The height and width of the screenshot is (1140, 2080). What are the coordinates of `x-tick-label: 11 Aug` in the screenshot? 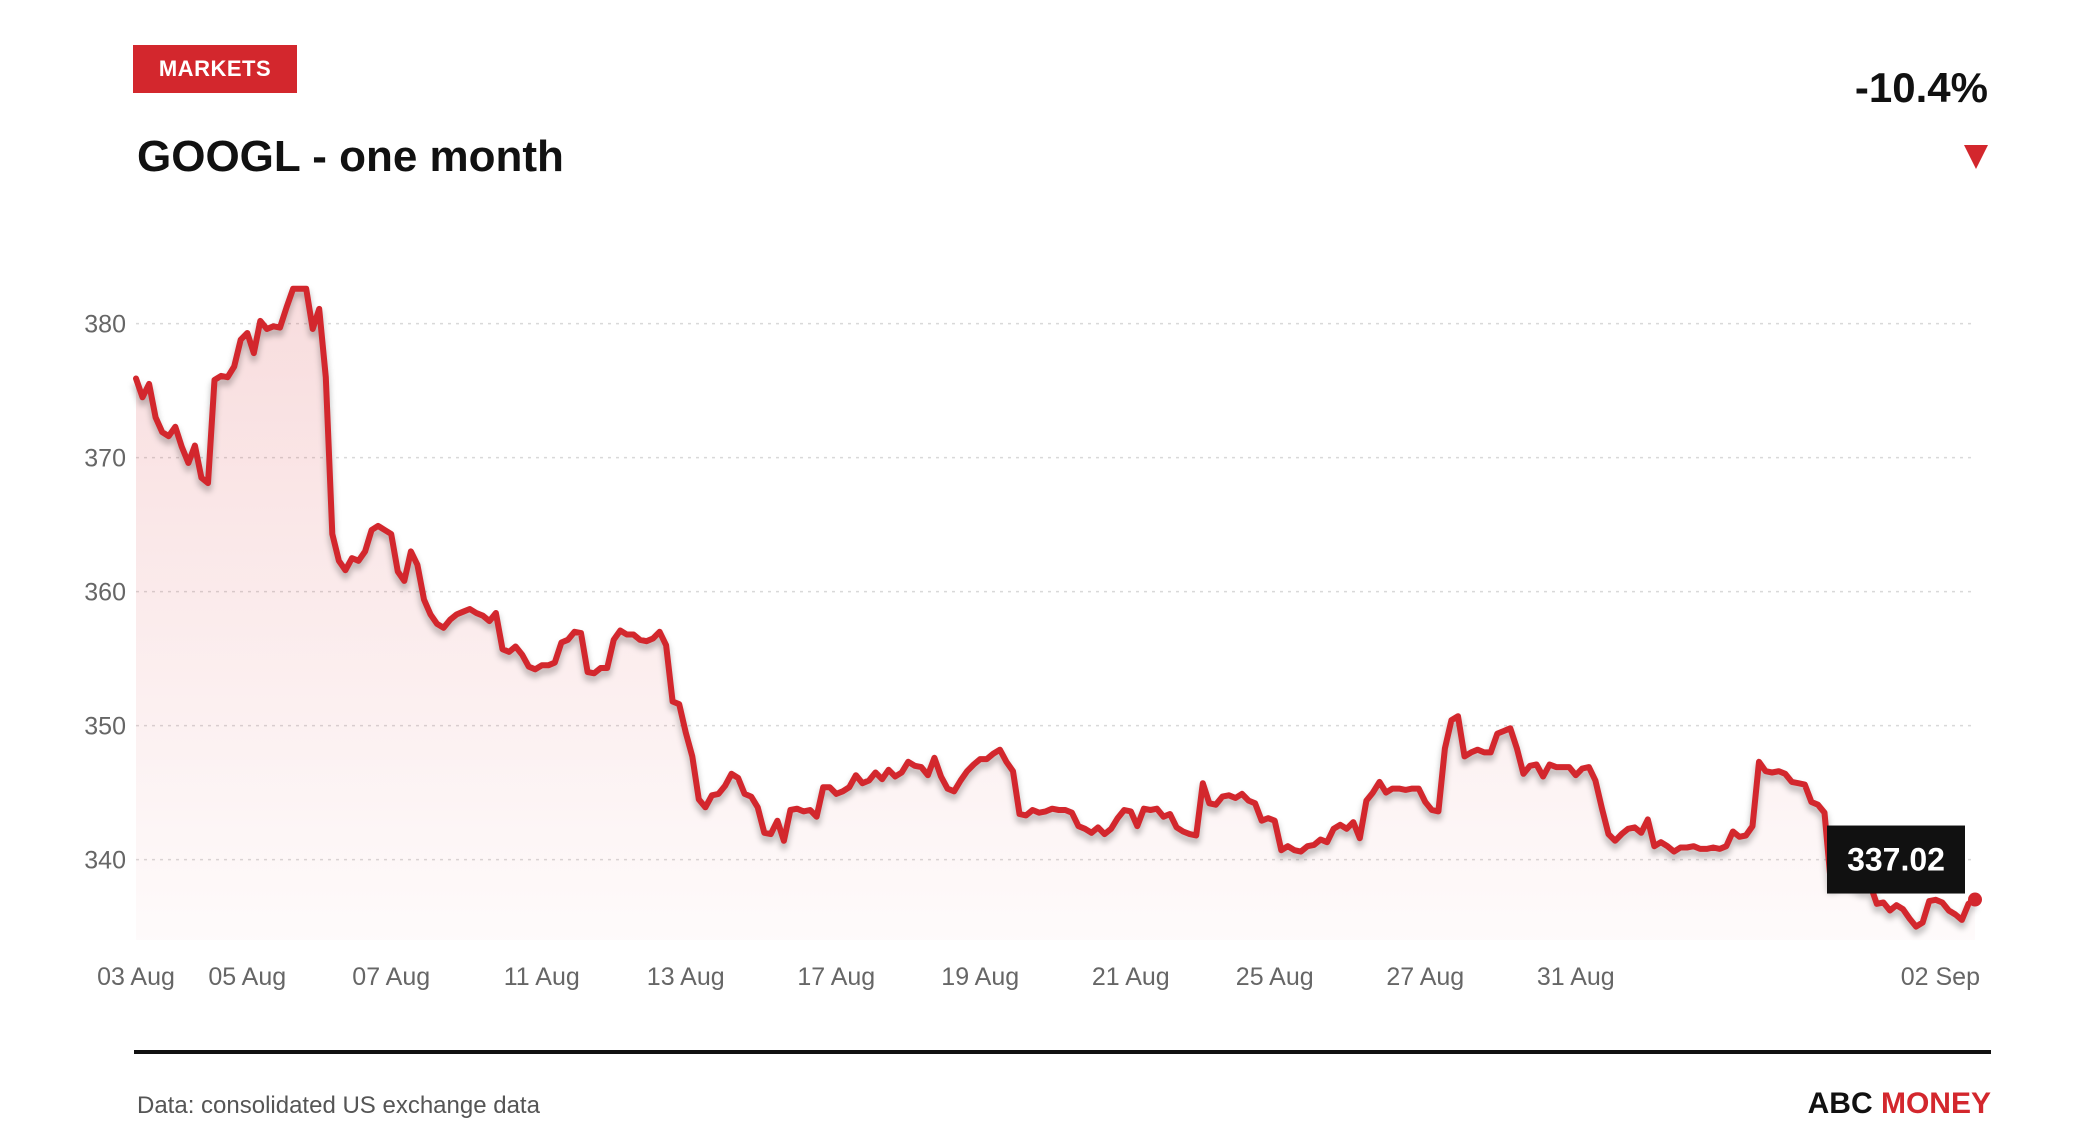 It's located at (542, 977).